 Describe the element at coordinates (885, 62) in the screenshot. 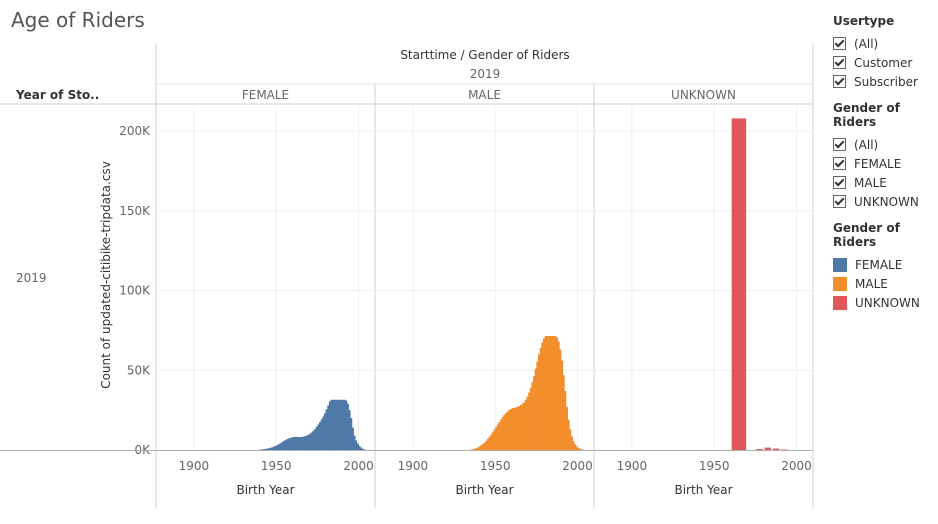

I see `usertype-option: Customer` at that location.